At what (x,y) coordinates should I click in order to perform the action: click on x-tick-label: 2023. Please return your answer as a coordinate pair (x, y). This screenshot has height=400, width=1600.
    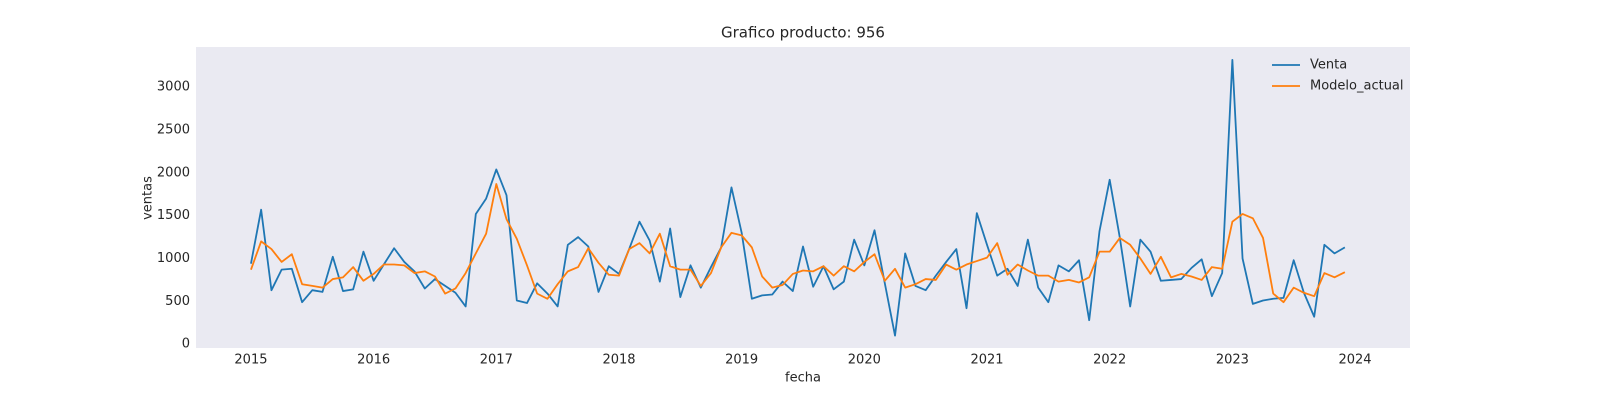
    Looking at the image, I should click on (1232, 360).